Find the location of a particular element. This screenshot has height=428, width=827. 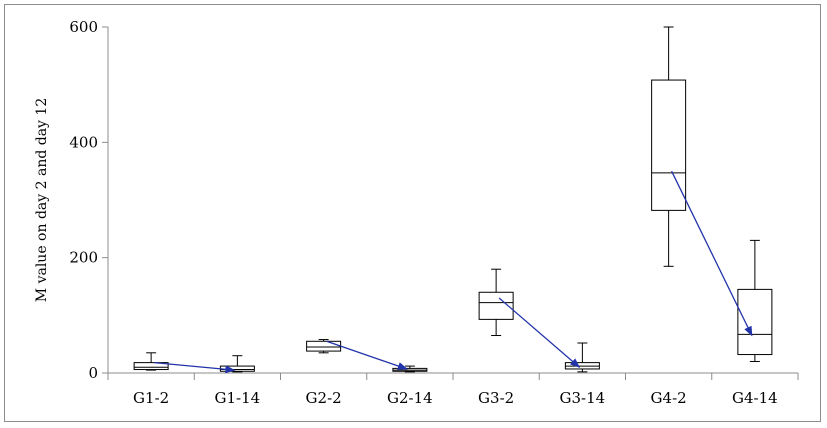

x-category-label: G2-2 is located at coordinates (324, 398).